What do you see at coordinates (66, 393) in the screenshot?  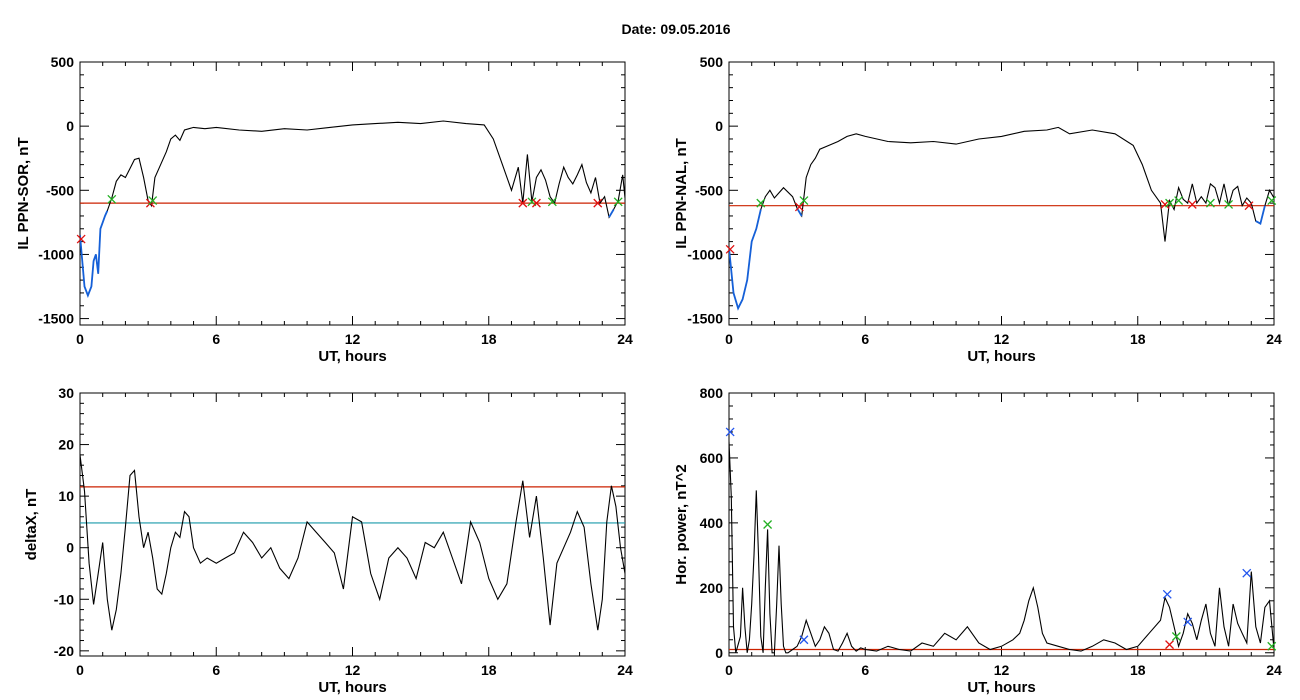 I see `y-tick-label: 30` at bounding box center [66, 393].